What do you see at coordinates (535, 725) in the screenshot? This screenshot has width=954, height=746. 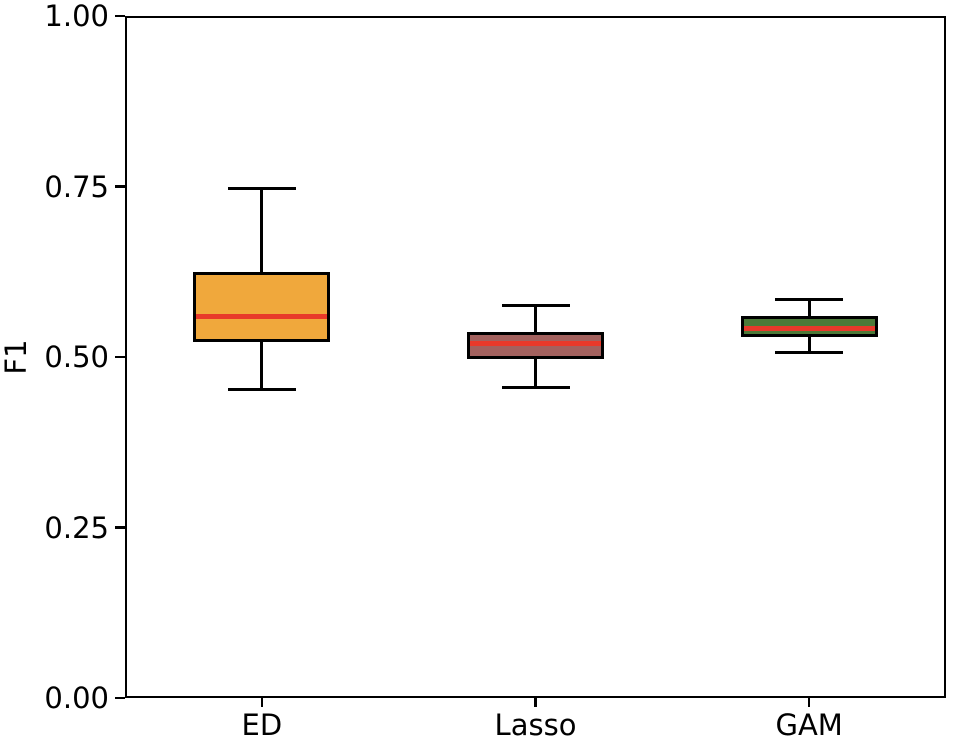 I see `x-tick-label: Lasso` at bounding box center [535, 725].